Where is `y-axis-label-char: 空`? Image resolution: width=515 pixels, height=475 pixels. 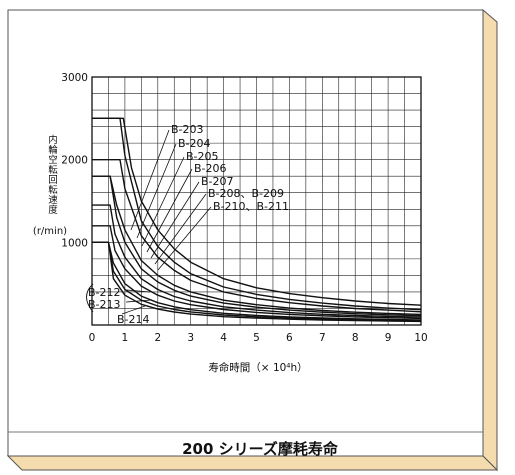
y-axis-label-char: 空 is located at coordinates (53, 160).